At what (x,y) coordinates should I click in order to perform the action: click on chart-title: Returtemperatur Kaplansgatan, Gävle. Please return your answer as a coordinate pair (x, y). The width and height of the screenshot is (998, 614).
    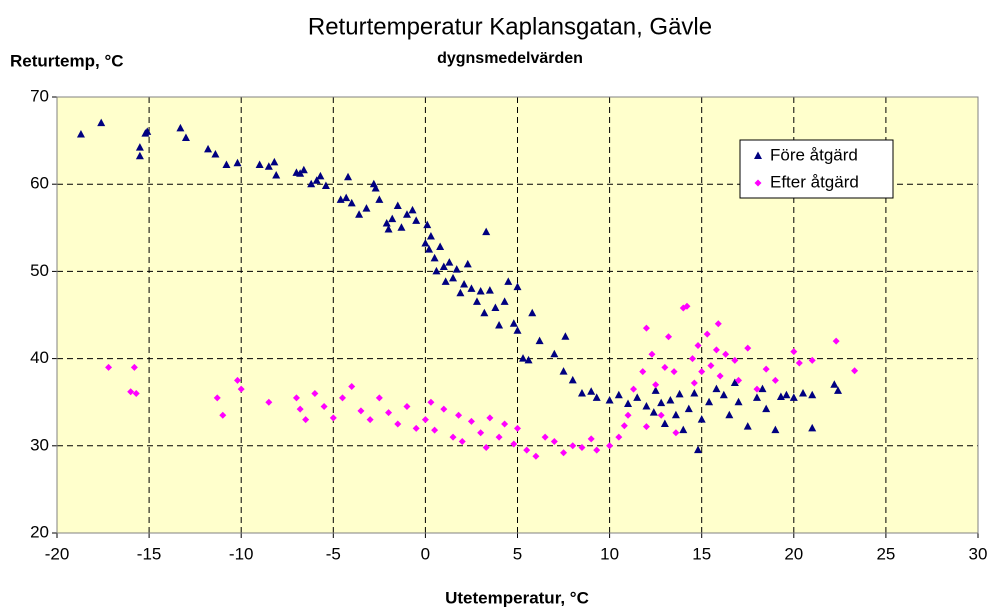
    Looking at the image, I should click on (510, 26).